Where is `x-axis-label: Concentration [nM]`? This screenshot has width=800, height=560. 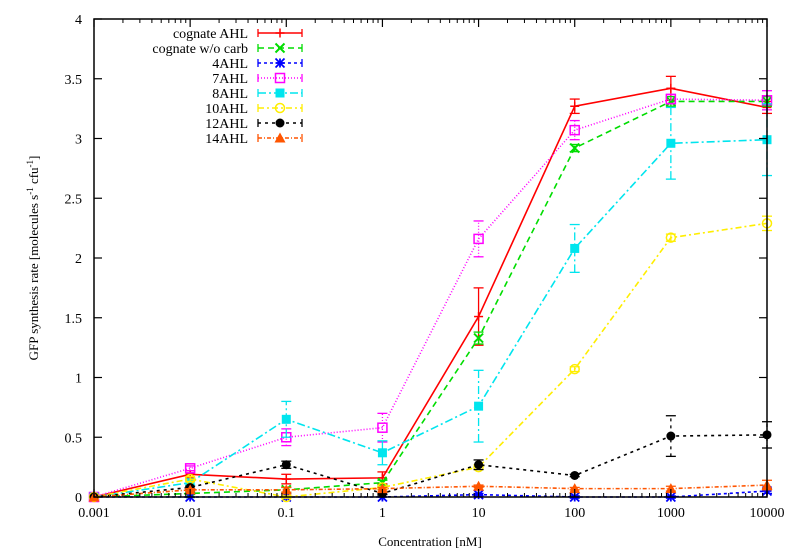
x-axis-label: Concentration [nM] is located at coordinates (430, 541).